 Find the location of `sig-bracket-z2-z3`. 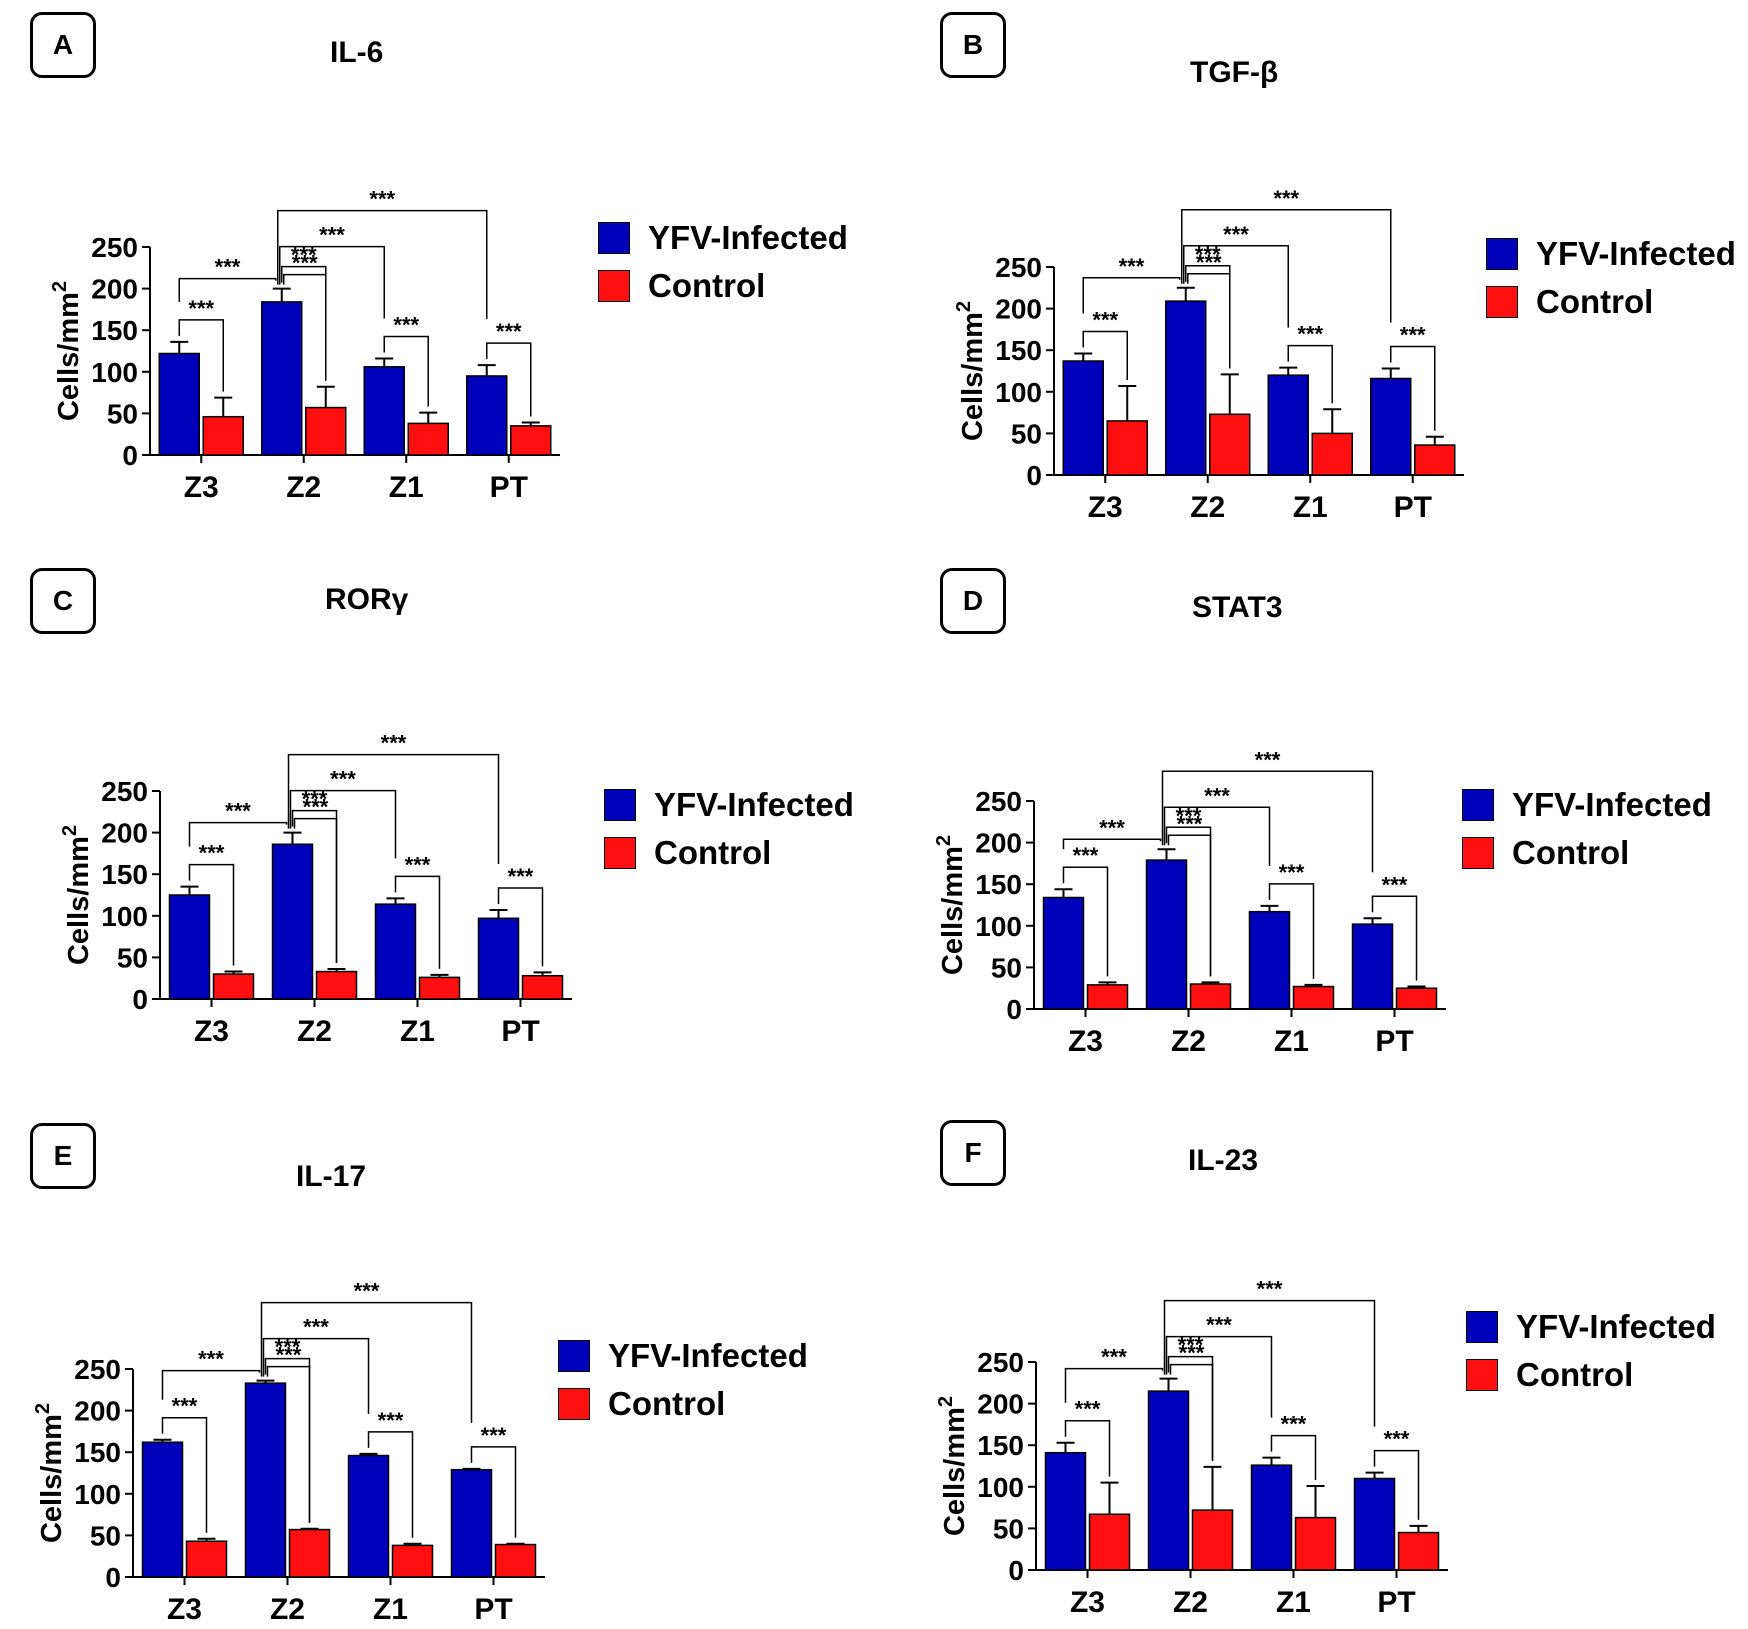

sig-bracket-z2-z3 is located at coordinates (211, 1384).